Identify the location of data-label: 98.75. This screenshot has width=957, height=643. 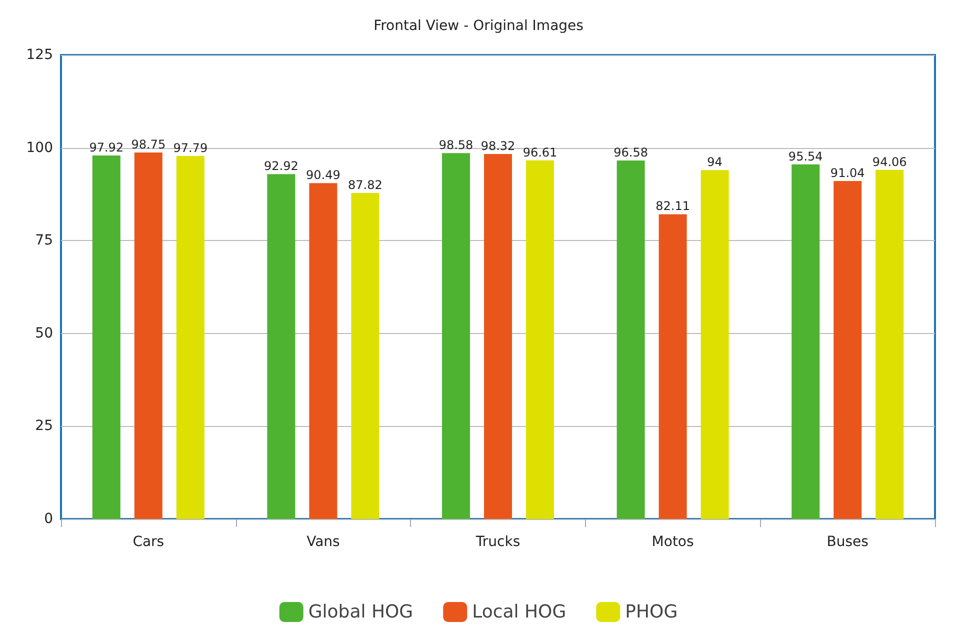
(148, 144).